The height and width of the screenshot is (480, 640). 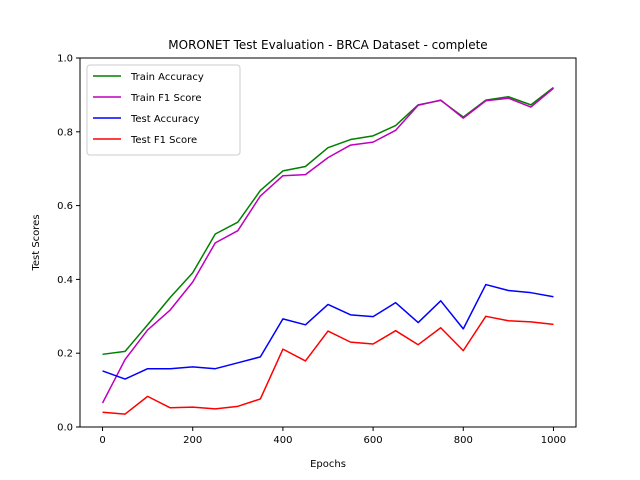 I want to click on legend-label-test-accuracy: Test Accuracy, so click(x=165, y=119).